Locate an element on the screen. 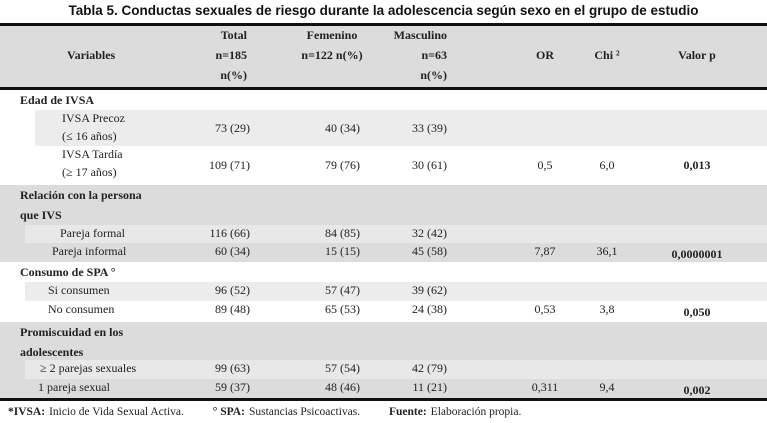  header-total-line: Total is located at coordinates (233, 35).